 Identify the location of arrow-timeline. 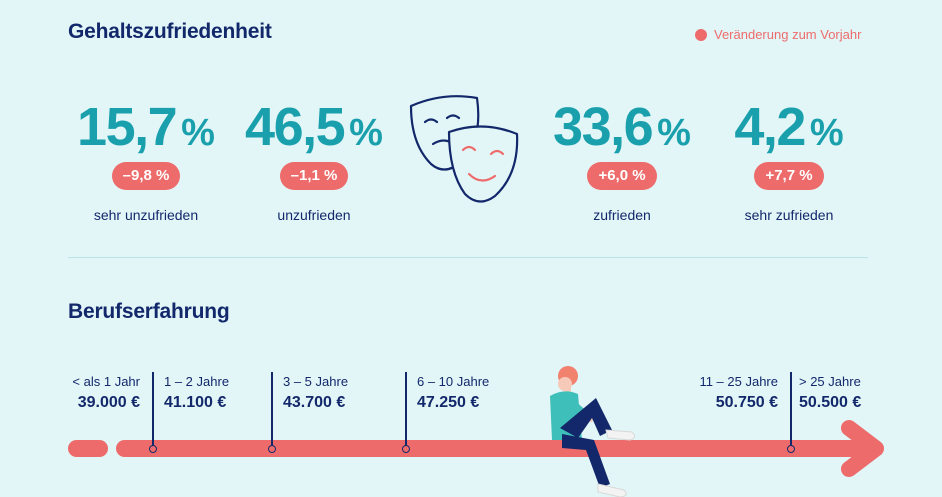
(476, 448).